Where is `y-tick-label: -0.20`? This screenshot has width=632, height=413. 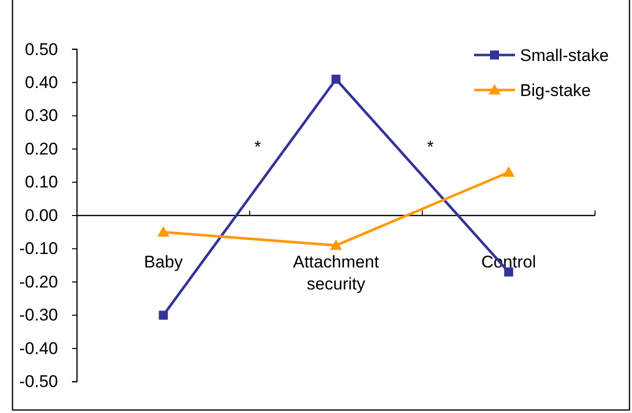
y-tick-label: -0.20 is located at coordinates (38, 282).